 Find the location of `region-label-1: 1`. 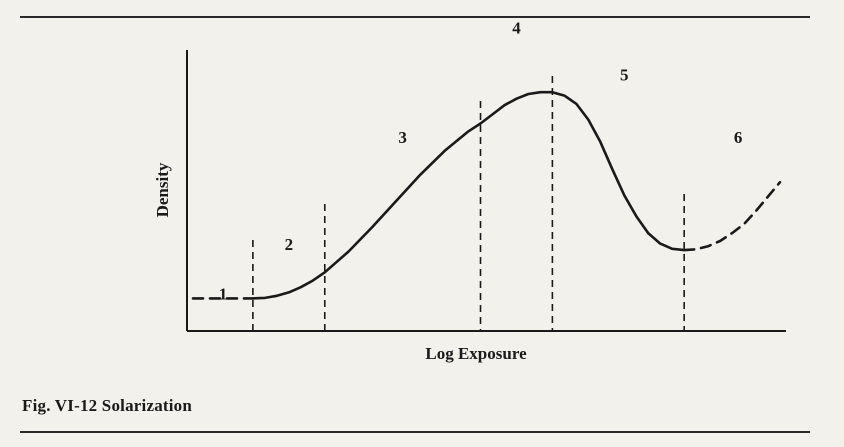

region-label-1: 1 is located at coordinates (223, 294).